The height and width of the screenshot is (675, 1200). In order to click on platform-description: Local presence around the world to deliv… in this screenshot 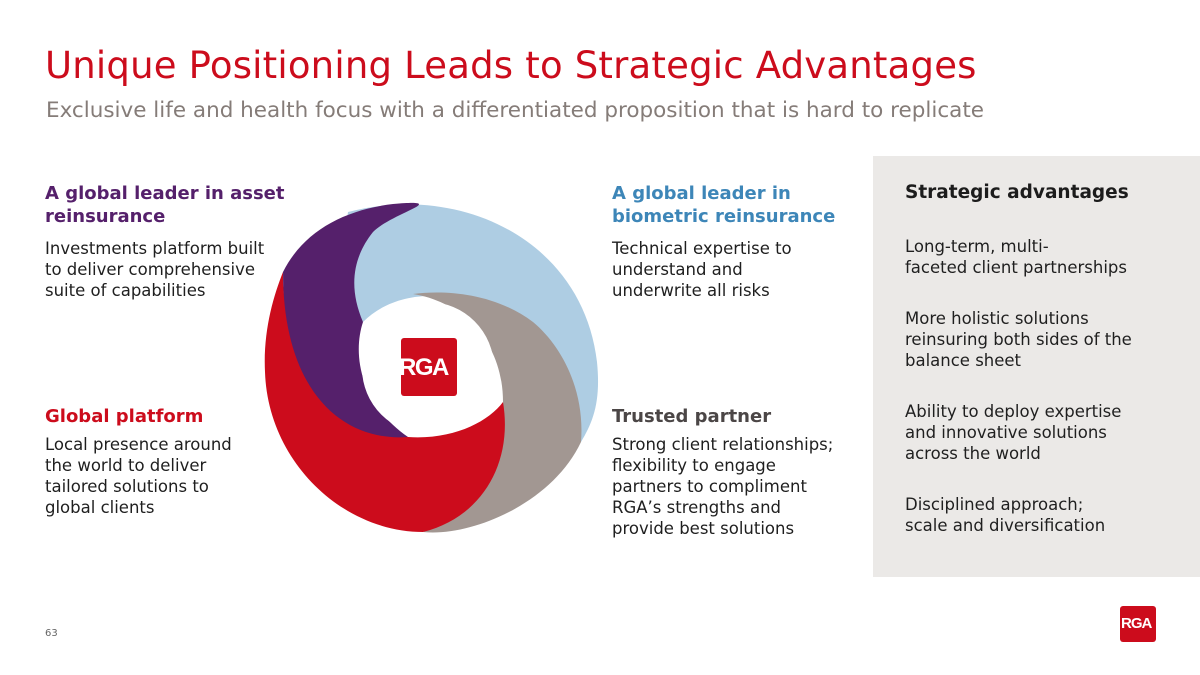, I will do `click(138, 476)`.